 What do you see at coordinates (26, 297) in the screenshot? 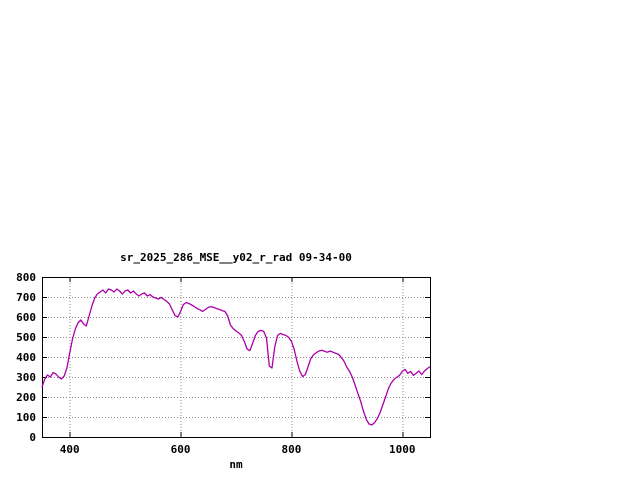
I see `y-tick-label: 700` at bounding box center [26, 297].